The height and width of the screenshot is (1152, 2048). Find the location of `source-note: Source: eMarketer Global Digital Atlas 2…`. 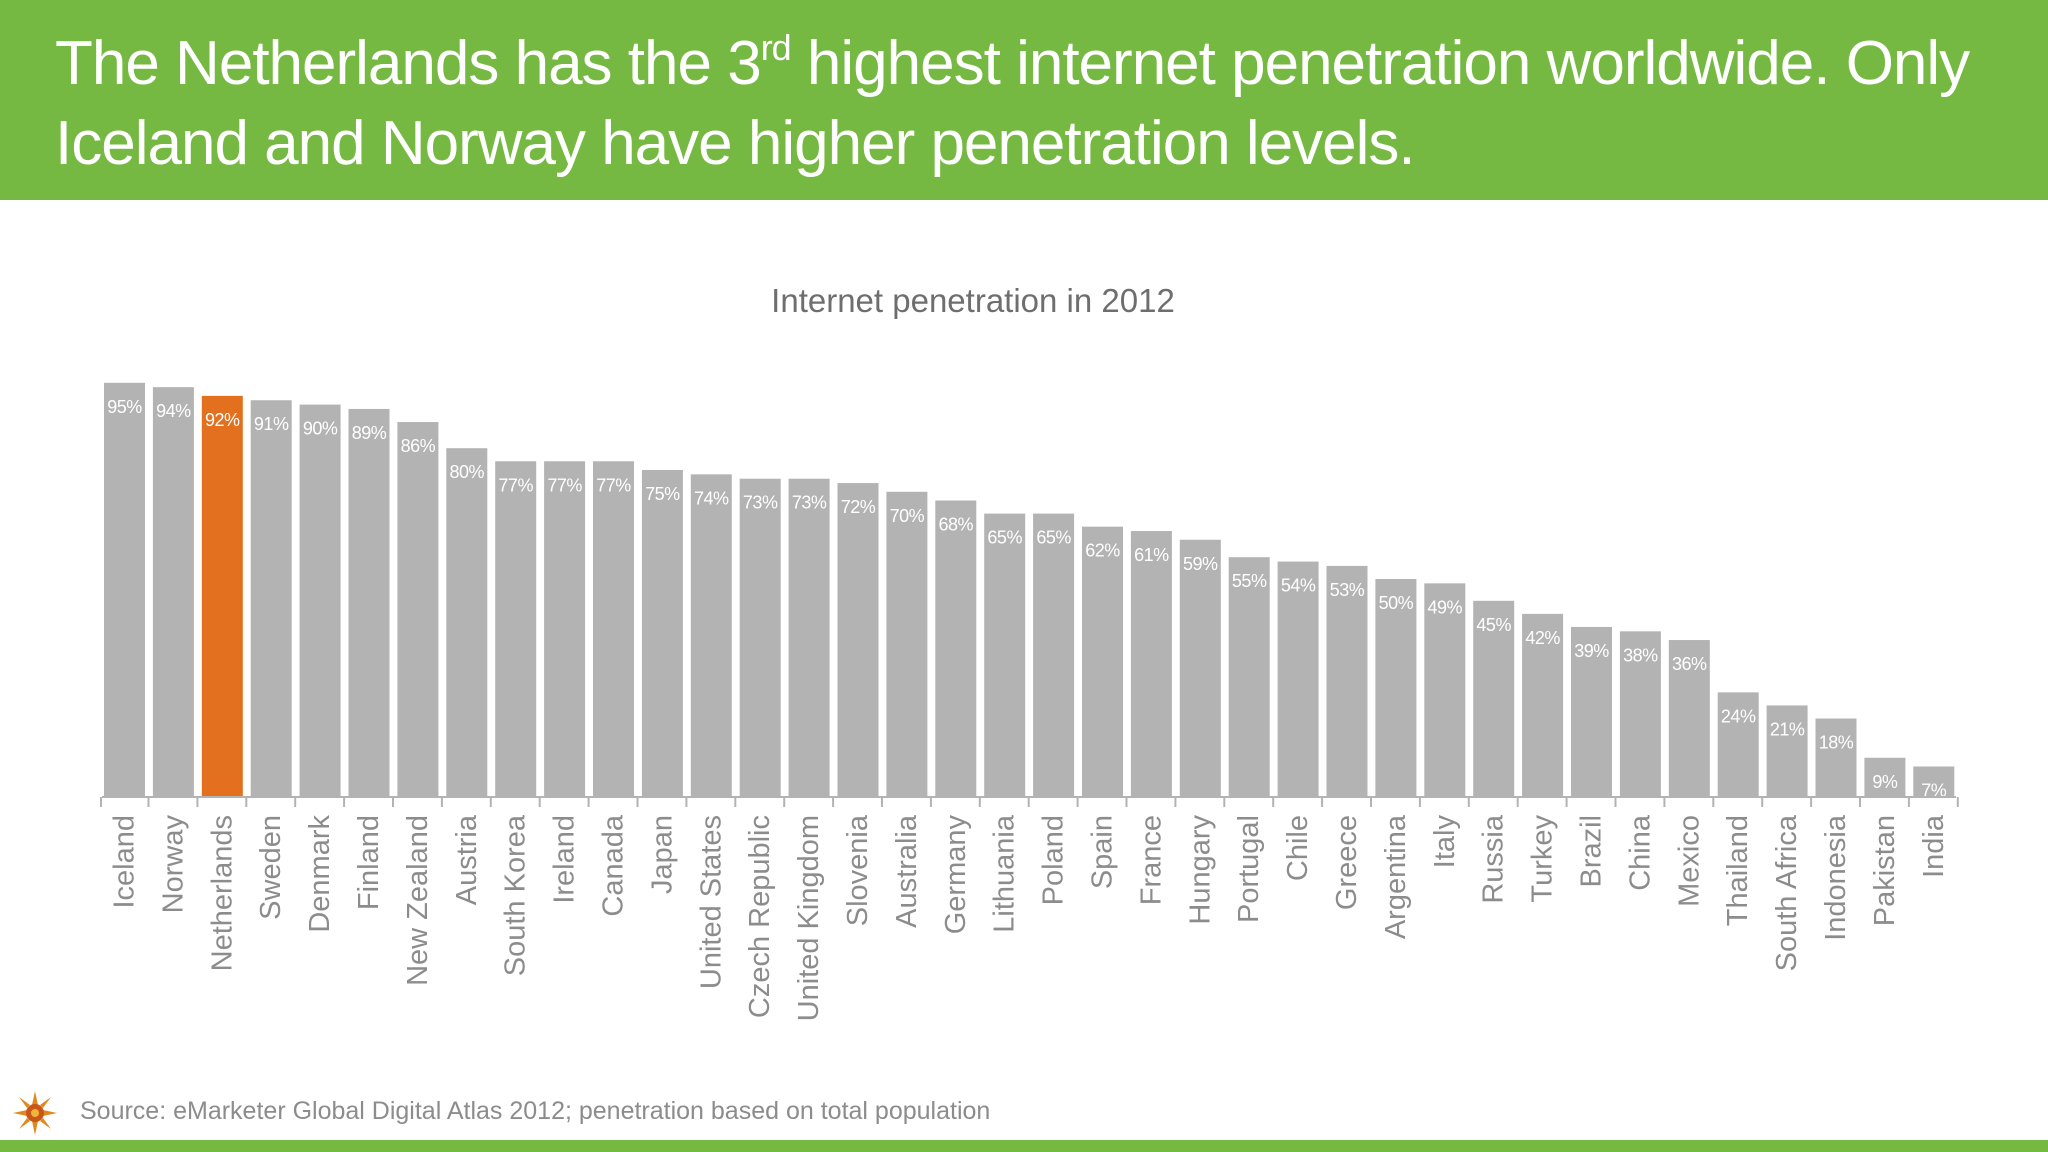

source-note: Source: eMarketer Global Digital Atlas 2… is located at coordinates (535, 1111).